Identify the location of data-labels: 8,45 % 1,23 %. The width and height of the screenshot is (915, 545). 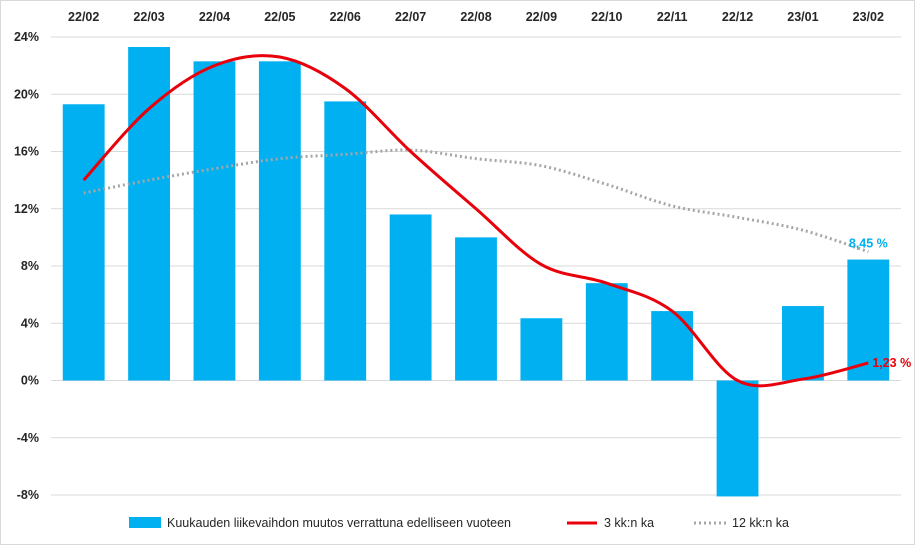
(880, 303).